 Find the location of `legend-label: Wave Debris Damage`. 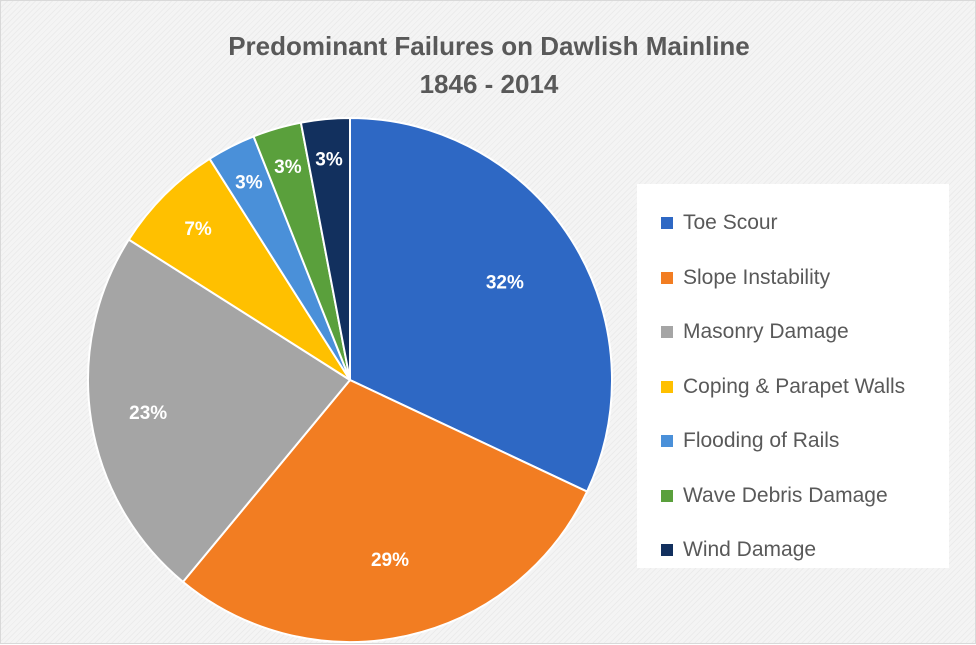

legend-label: Wave Debris Damage is located at coordinates (785, 495).